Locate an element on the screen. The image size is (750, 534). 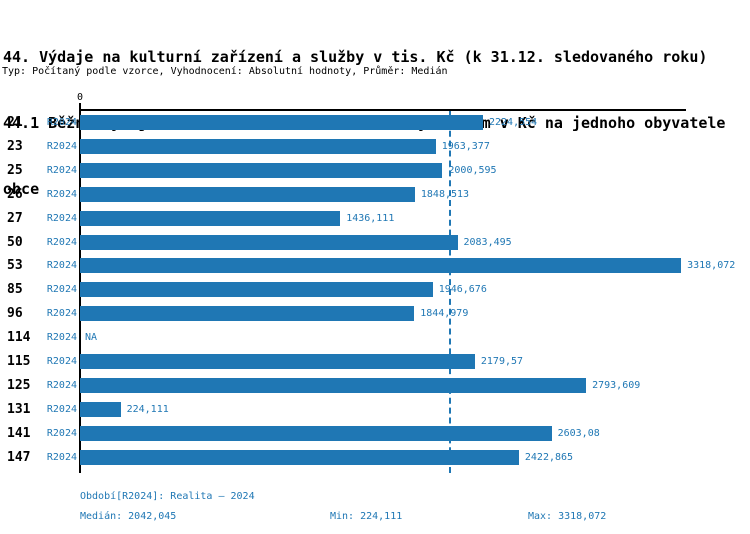
row-category-label: 23 is located at coordinates (15, 146).